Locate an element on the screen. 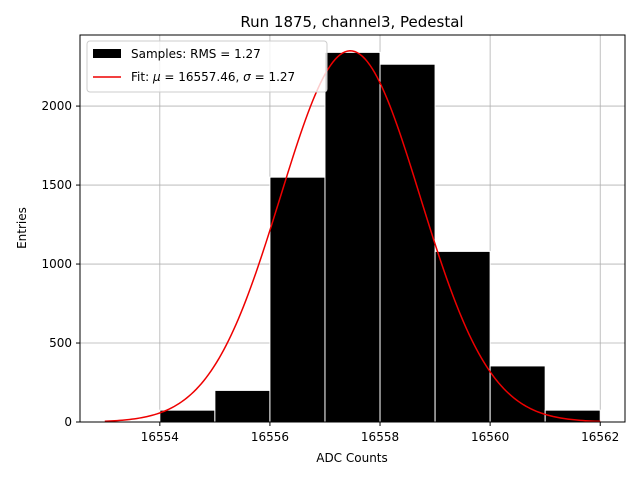  y-axis-ticks: 0 500 1000 1500 2000 is located at coordinates (60, 264).